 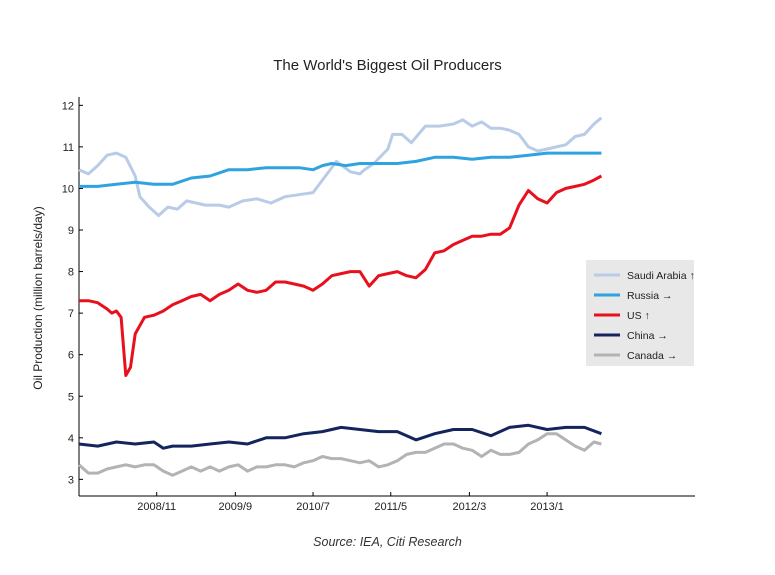 I want to click on series-line-saudi-arabia, so click(x=340, y=166).